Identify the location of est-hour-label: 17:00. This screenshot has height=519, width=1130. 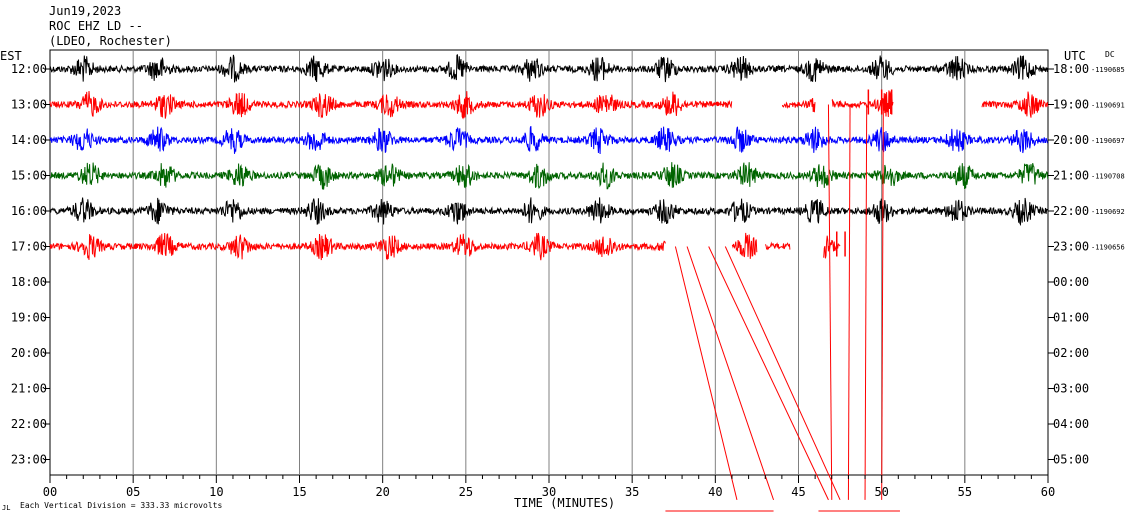
(29, 247).